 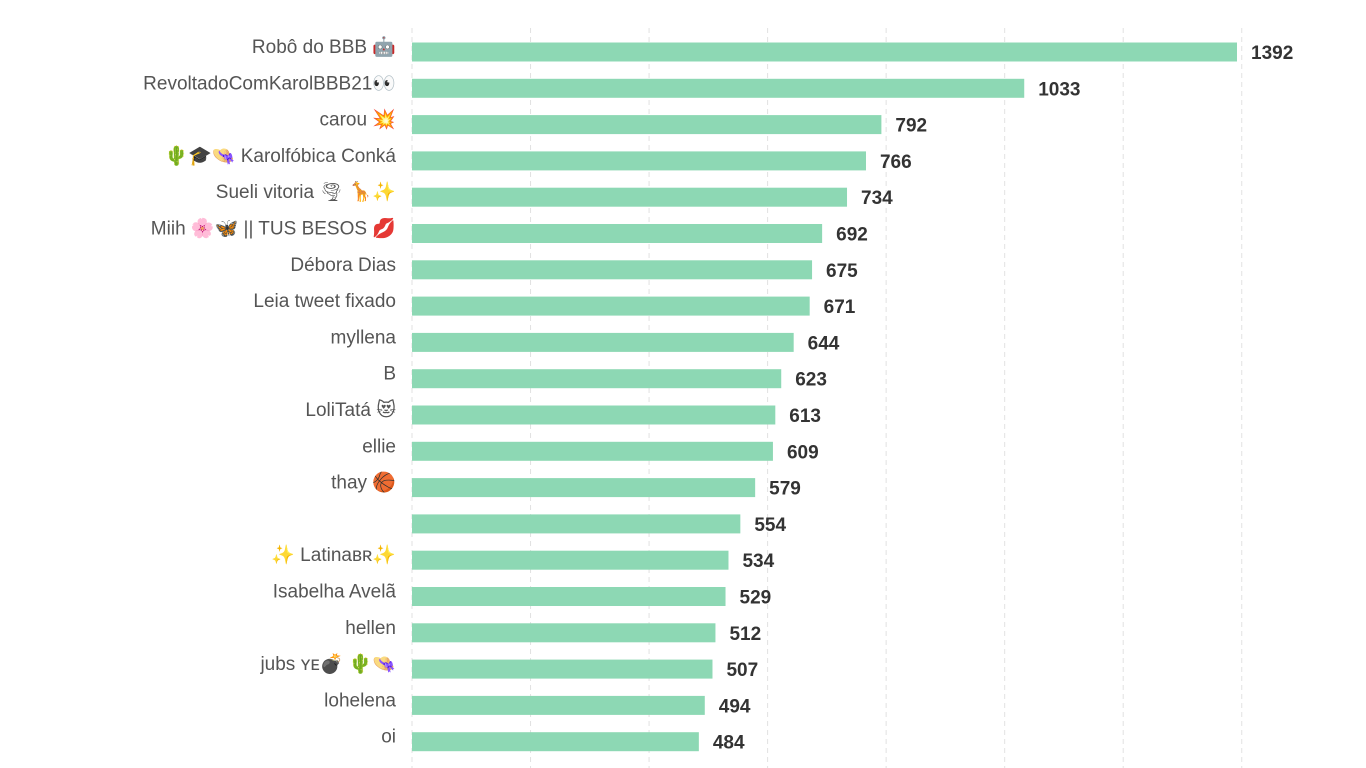 I want to click on value-label: 494, so click(x=735, y=706).